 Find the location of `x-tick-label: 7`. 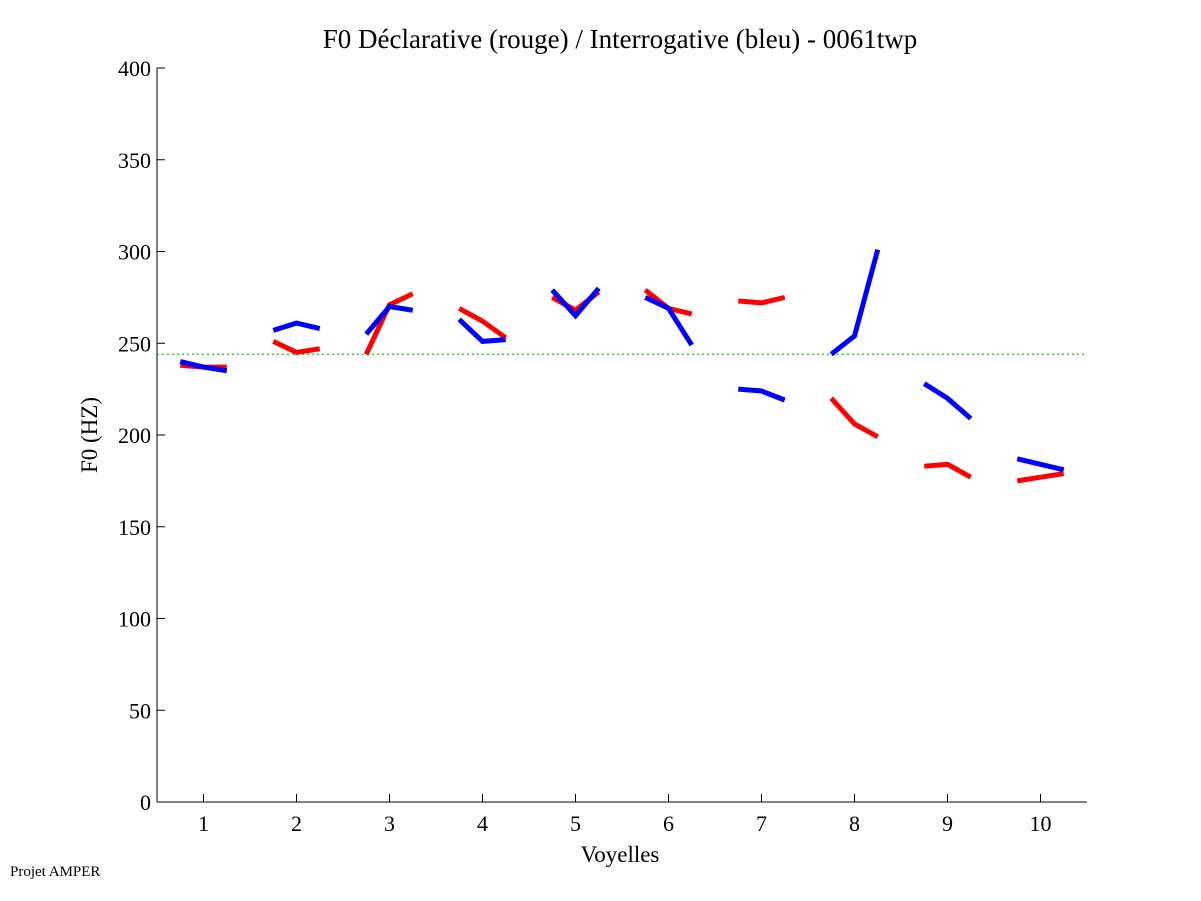

x-tick-label: 7 is located at coordinates (761, 823).